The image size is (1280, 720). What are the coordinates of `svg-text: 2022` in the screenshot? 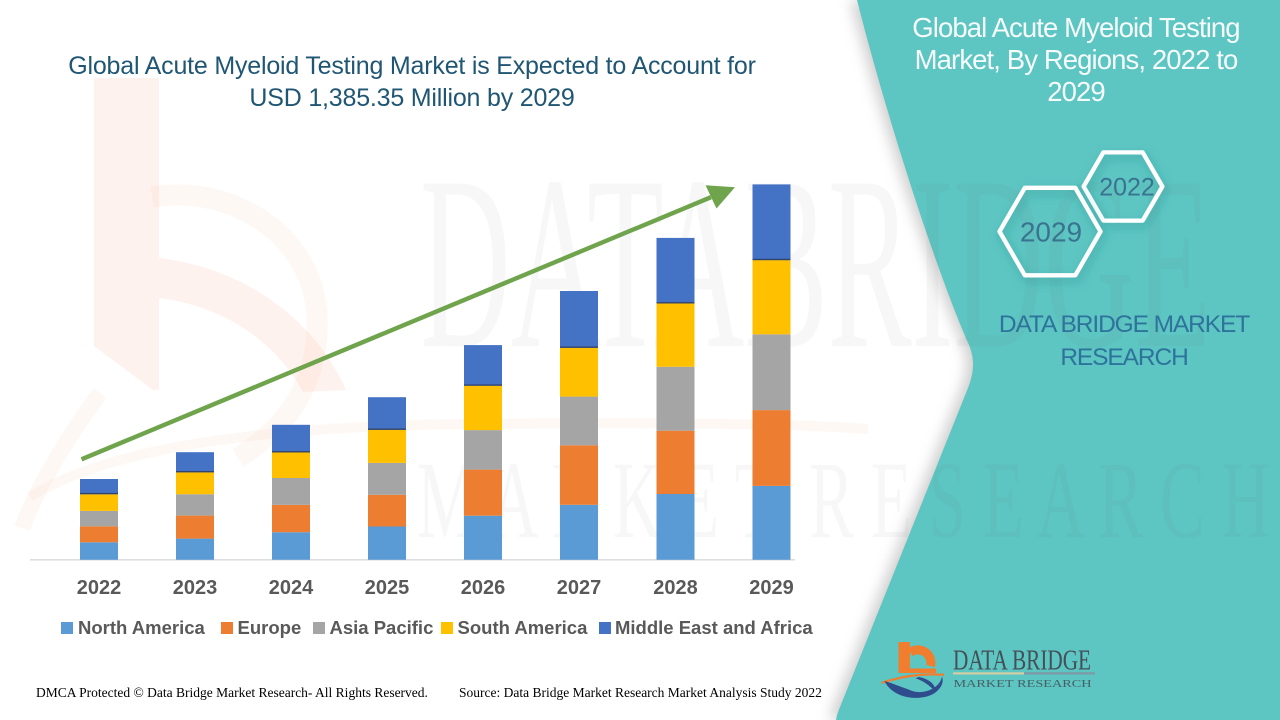 It's located at (1127, 188).